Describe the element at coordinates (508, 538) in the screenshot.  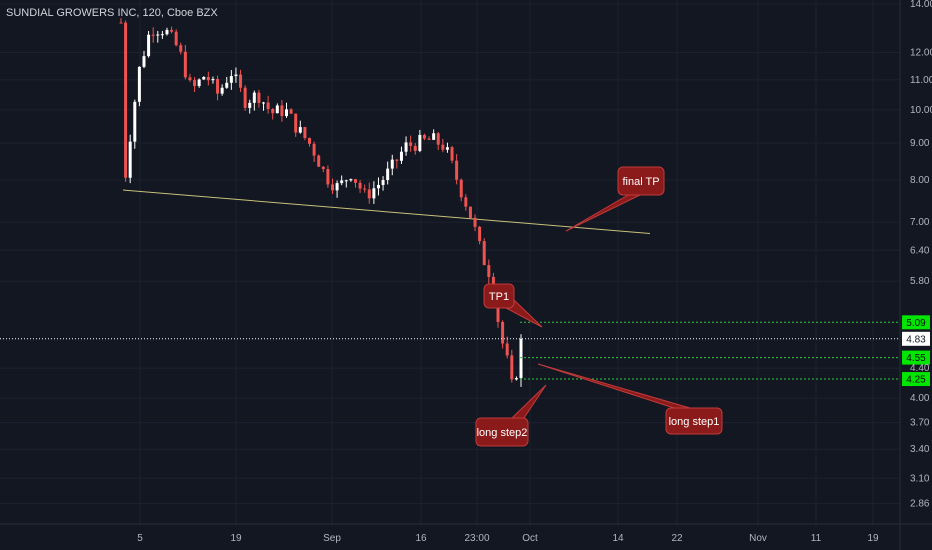
I see `time-axis: 5 19 Sep 16 23:00 Oct 14 22 Nov 11 19` at that location.